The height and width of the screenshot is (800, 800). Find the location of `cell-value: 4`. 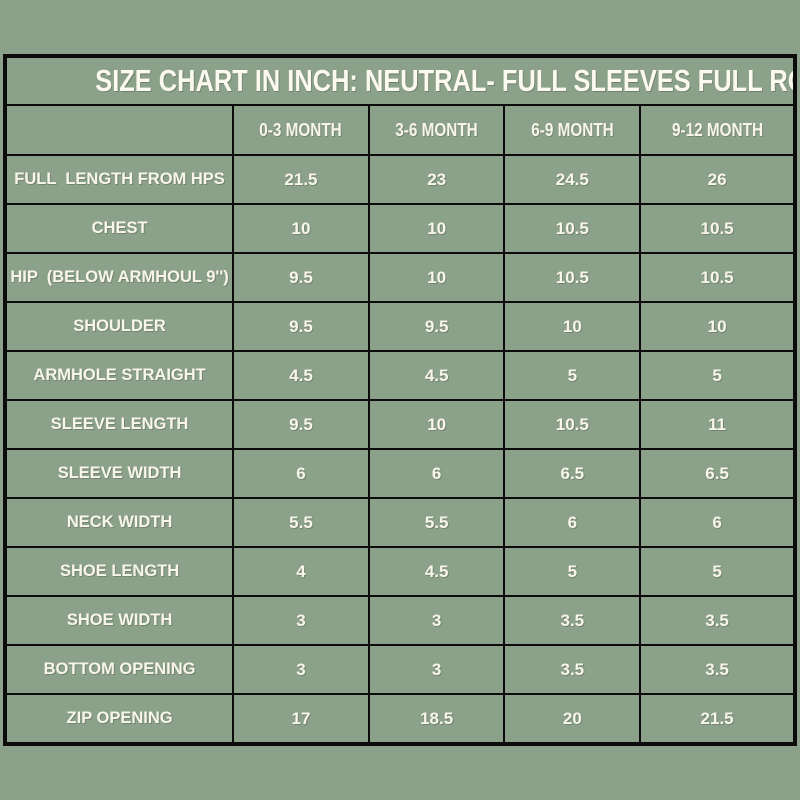

cell-value: 4 is located at coordinates (301, 571).